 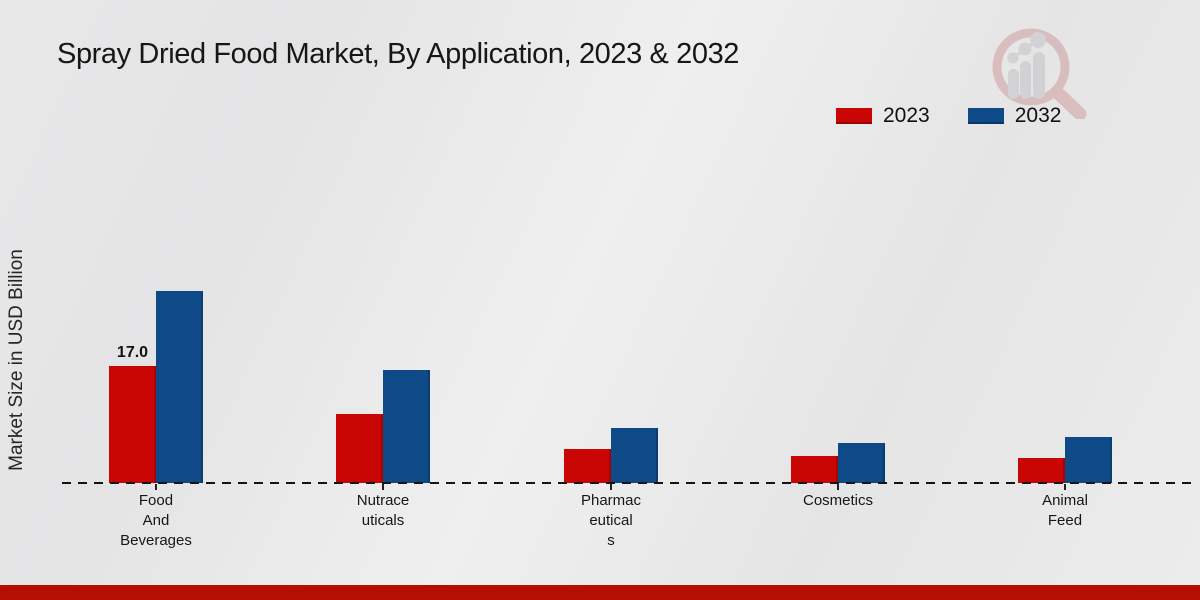 I want to click on logo-bar-large, so click(x=1039, y=75).